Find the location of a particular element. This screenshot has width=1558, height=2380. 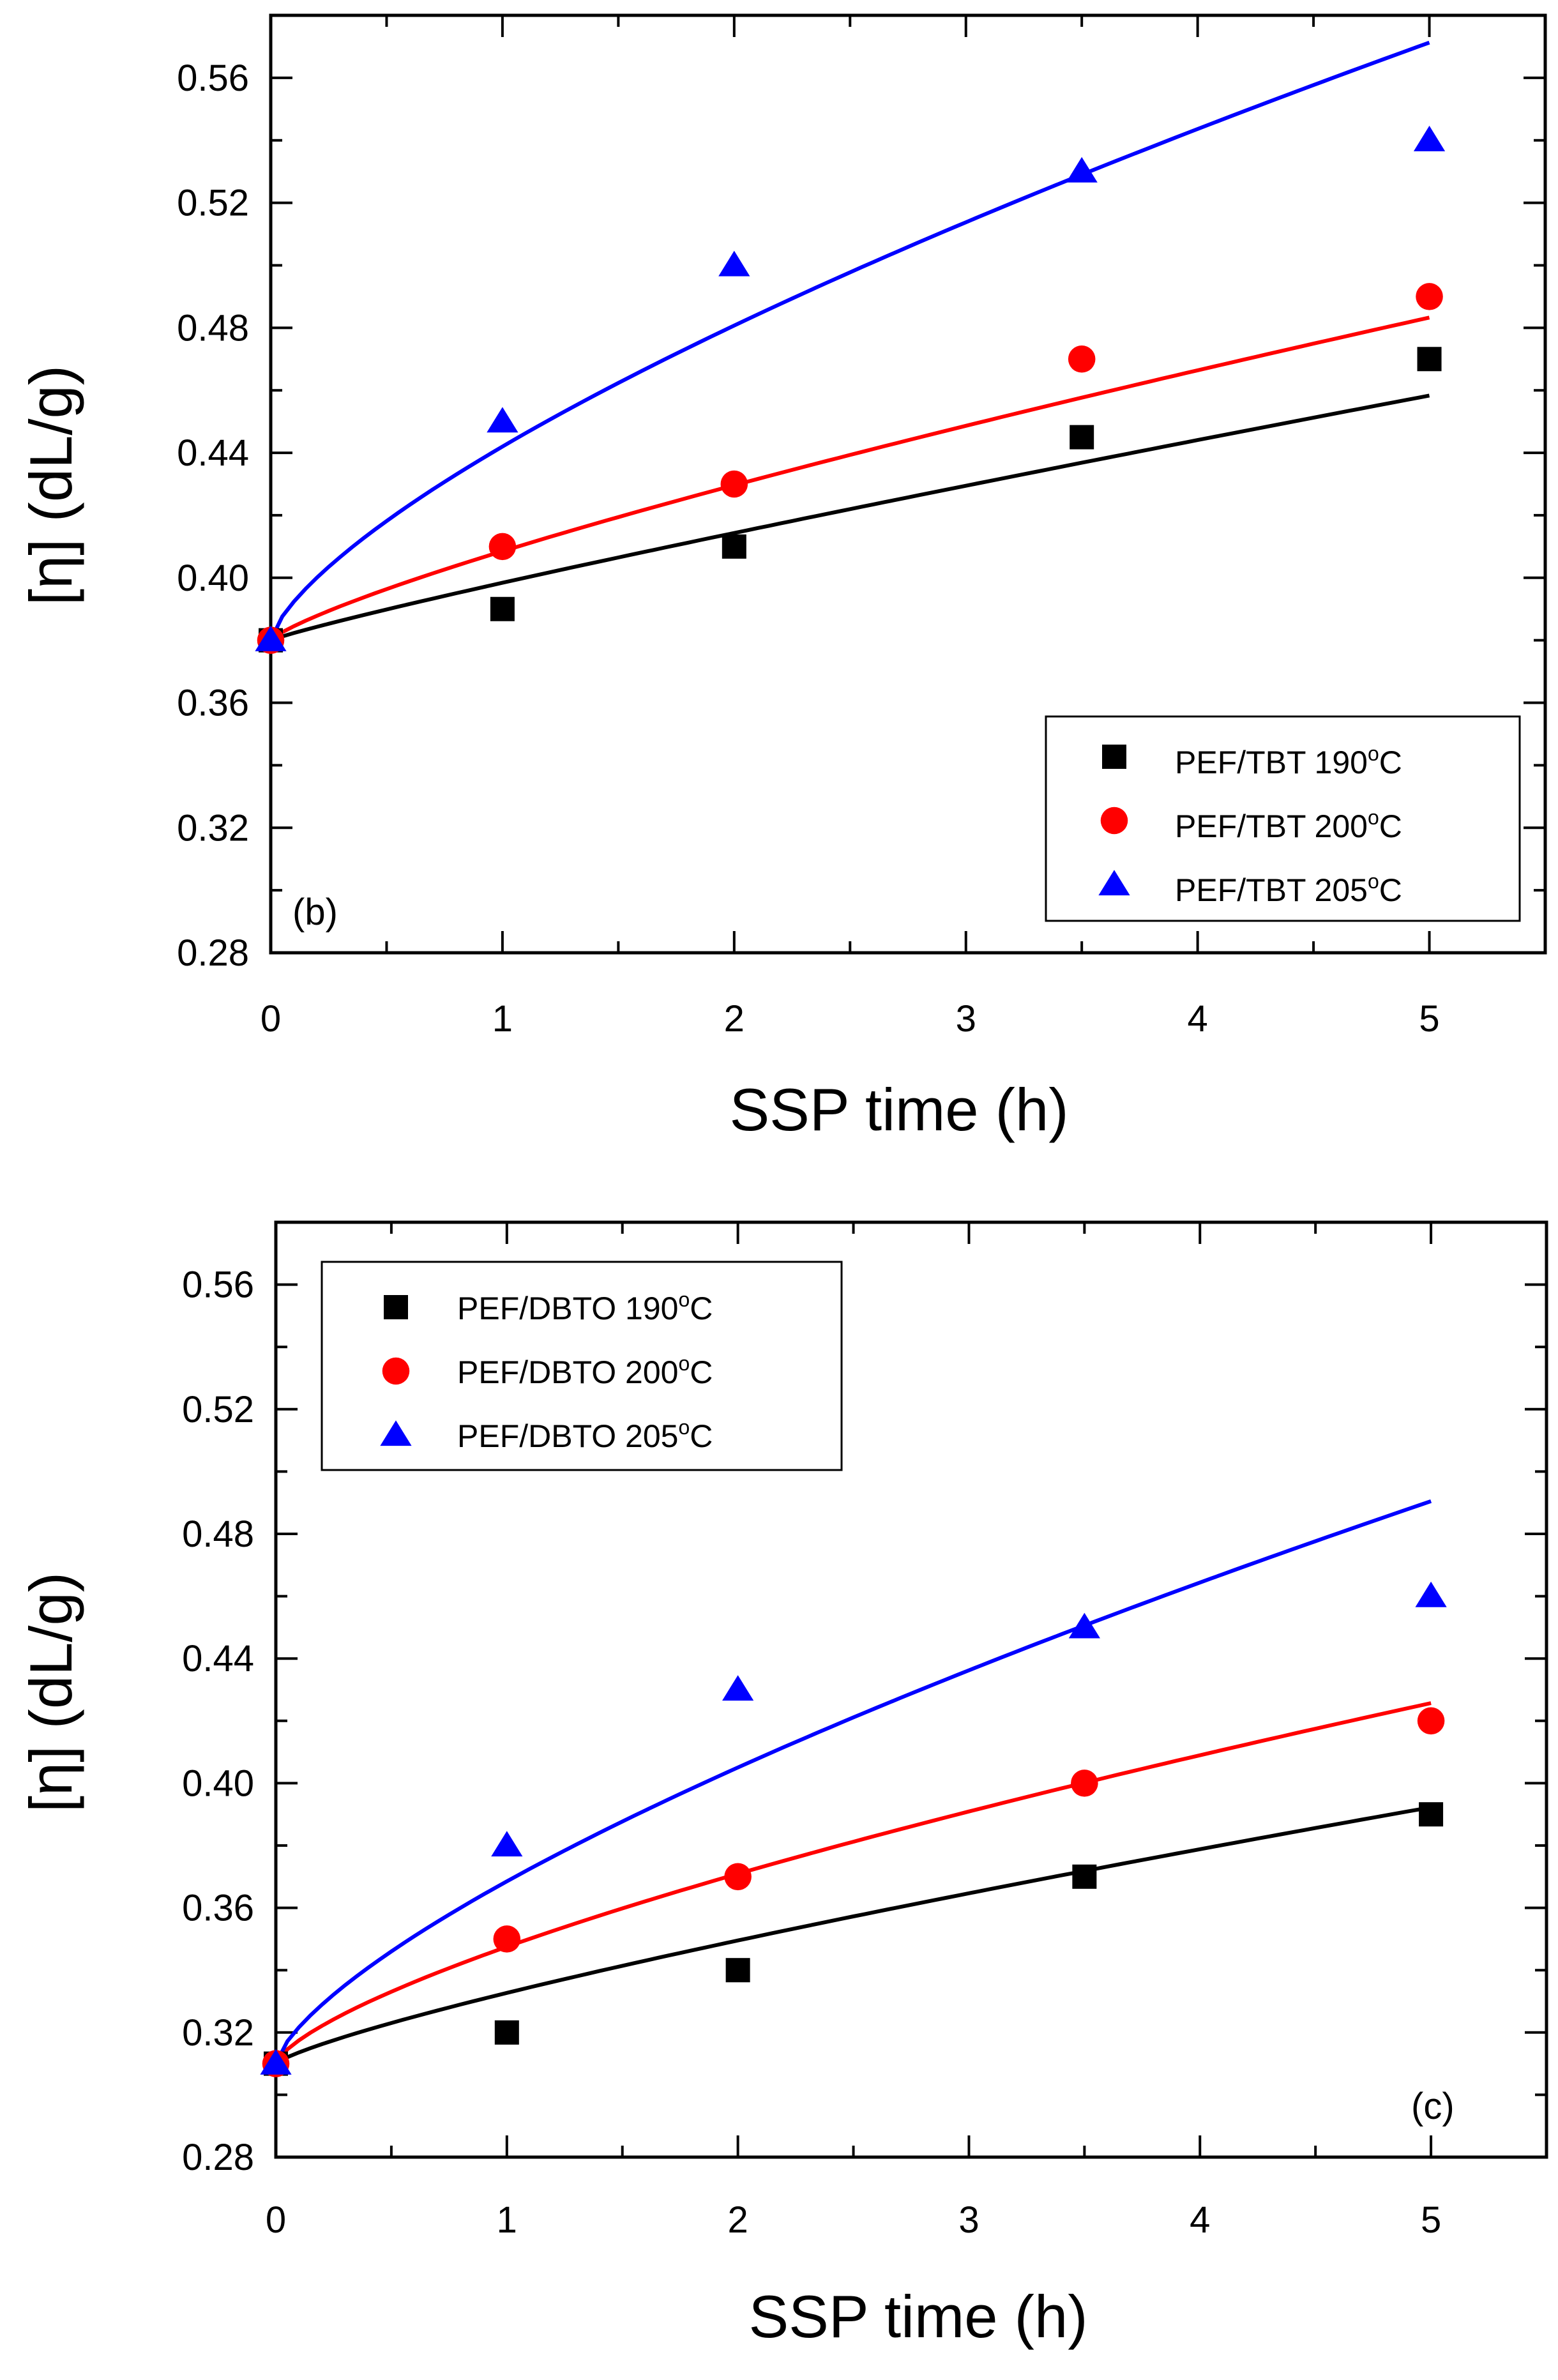

legend-label: PEF/DBTO 205oC is located at coordinates (585, 1435).